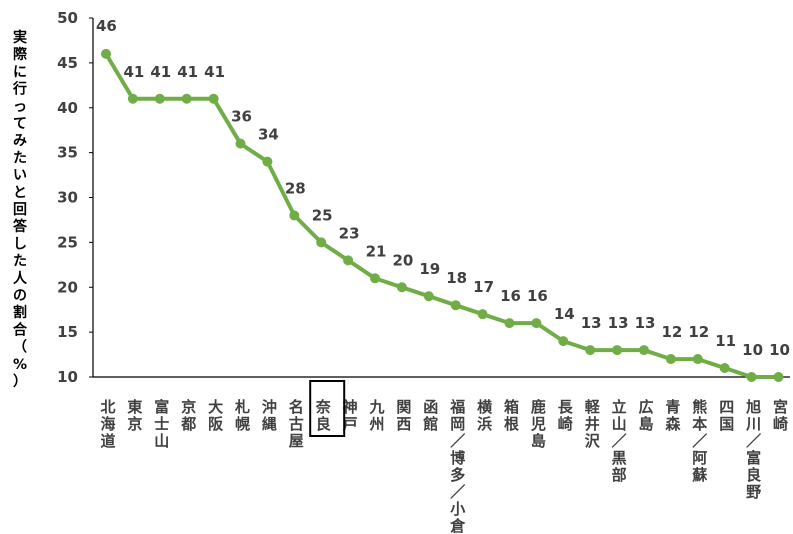 This screenshot has width=793, height=534. I want to click on y-tick-label: 30, so click(67, 198).